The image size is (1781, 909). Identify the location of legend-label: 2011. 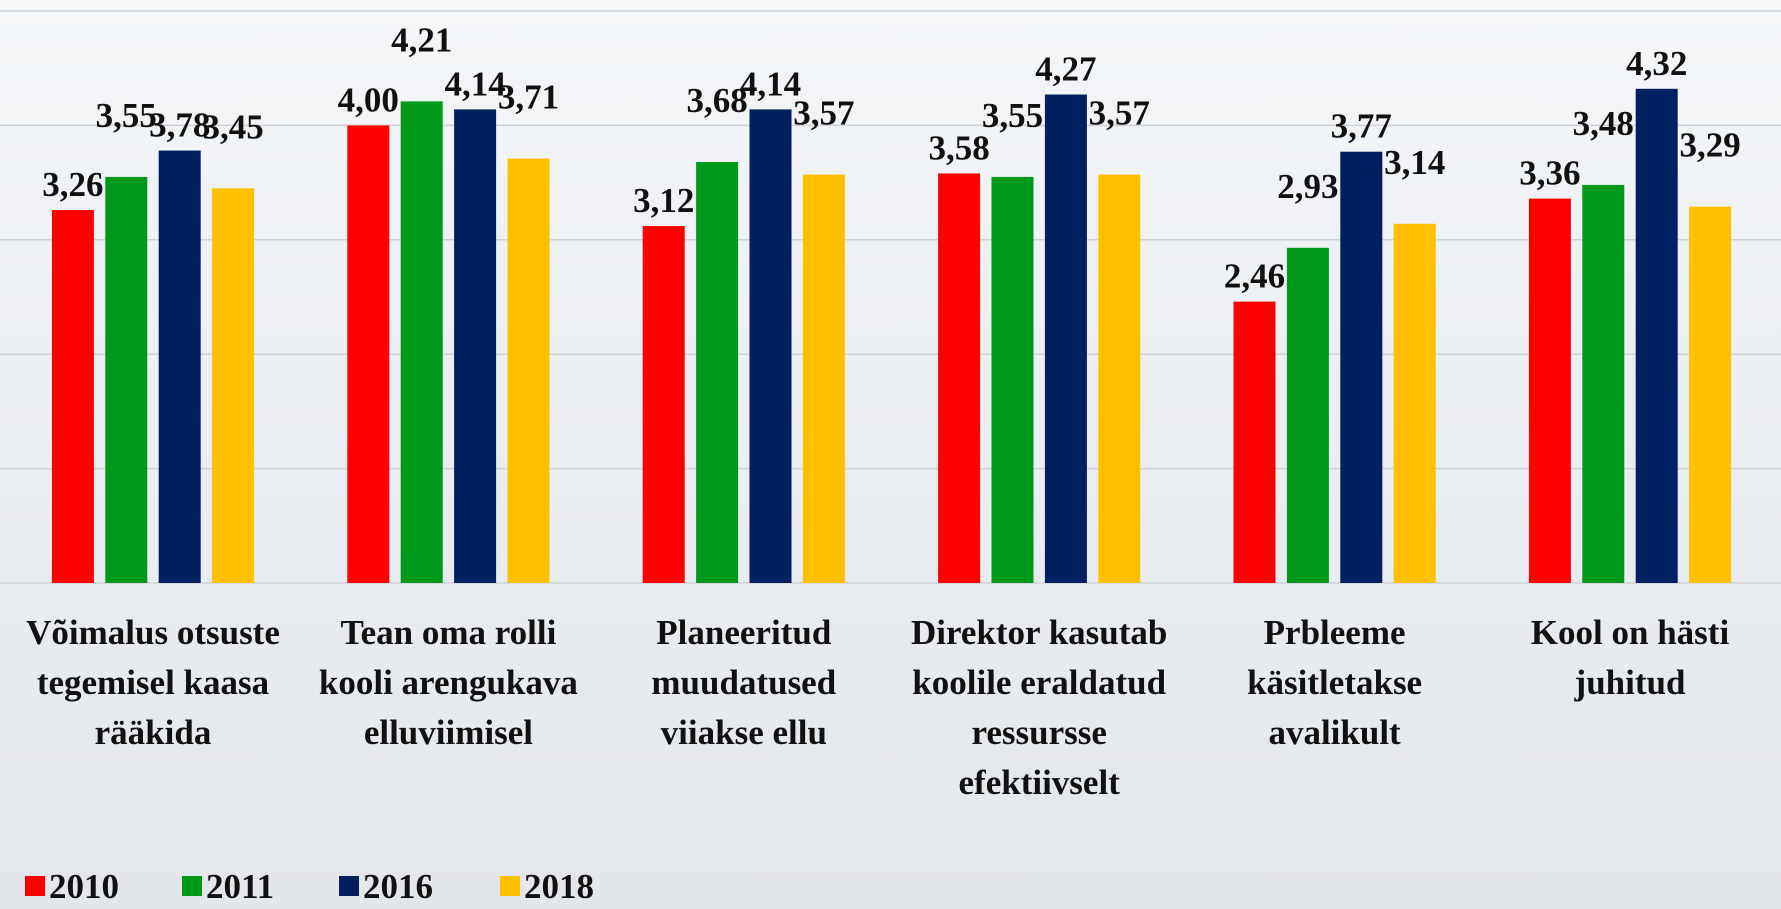
(240, 886).